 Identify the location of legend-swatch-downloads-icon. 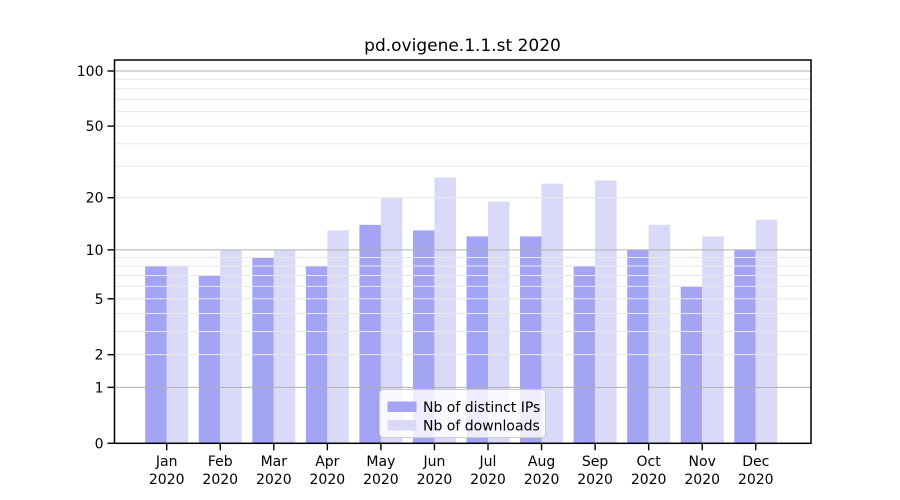
(402, 425).